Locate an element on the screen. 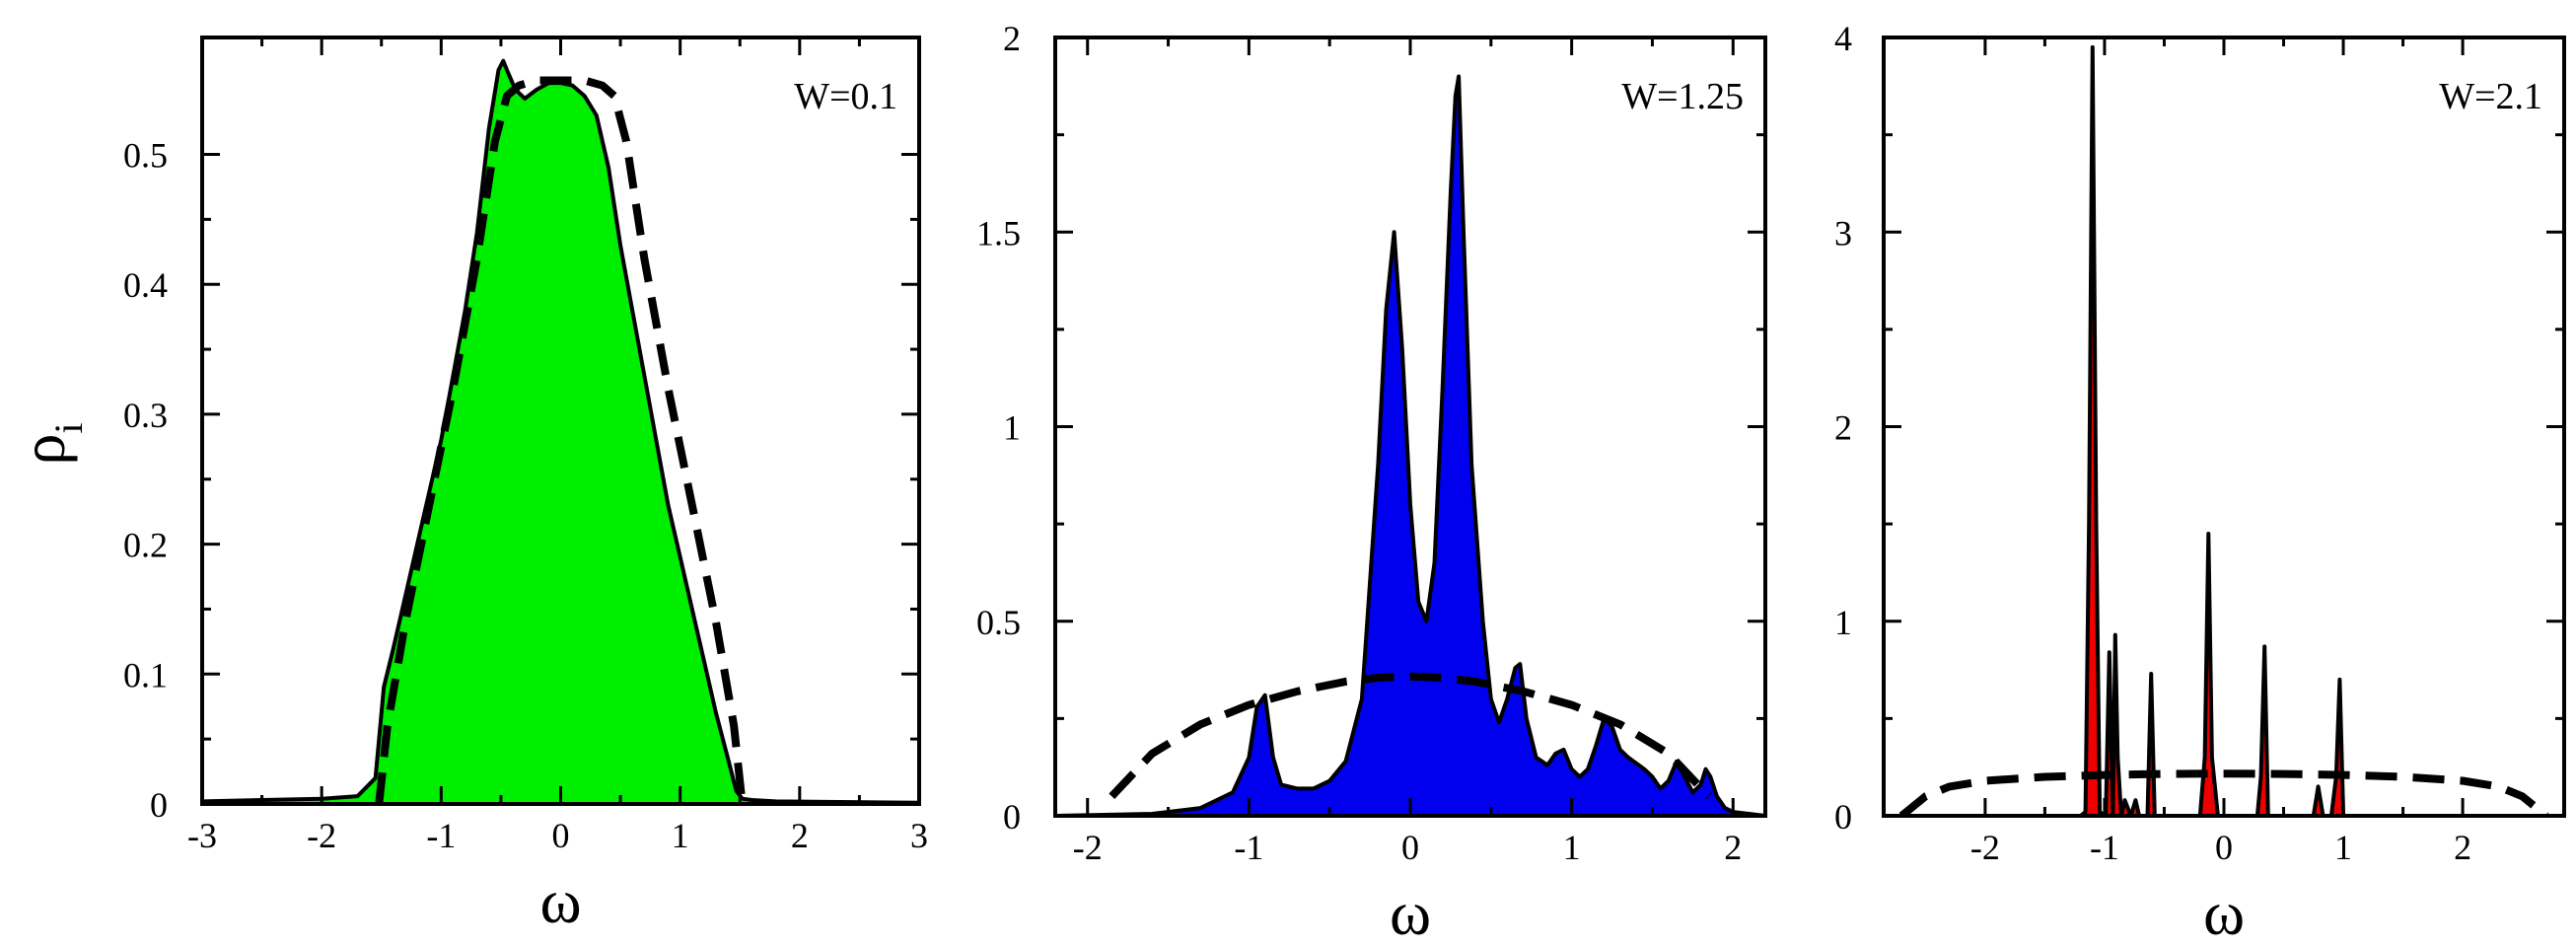 The height and width of the screenshot is (948, 2576). x-tick-label: 3 is located at coordinates (919, 835).